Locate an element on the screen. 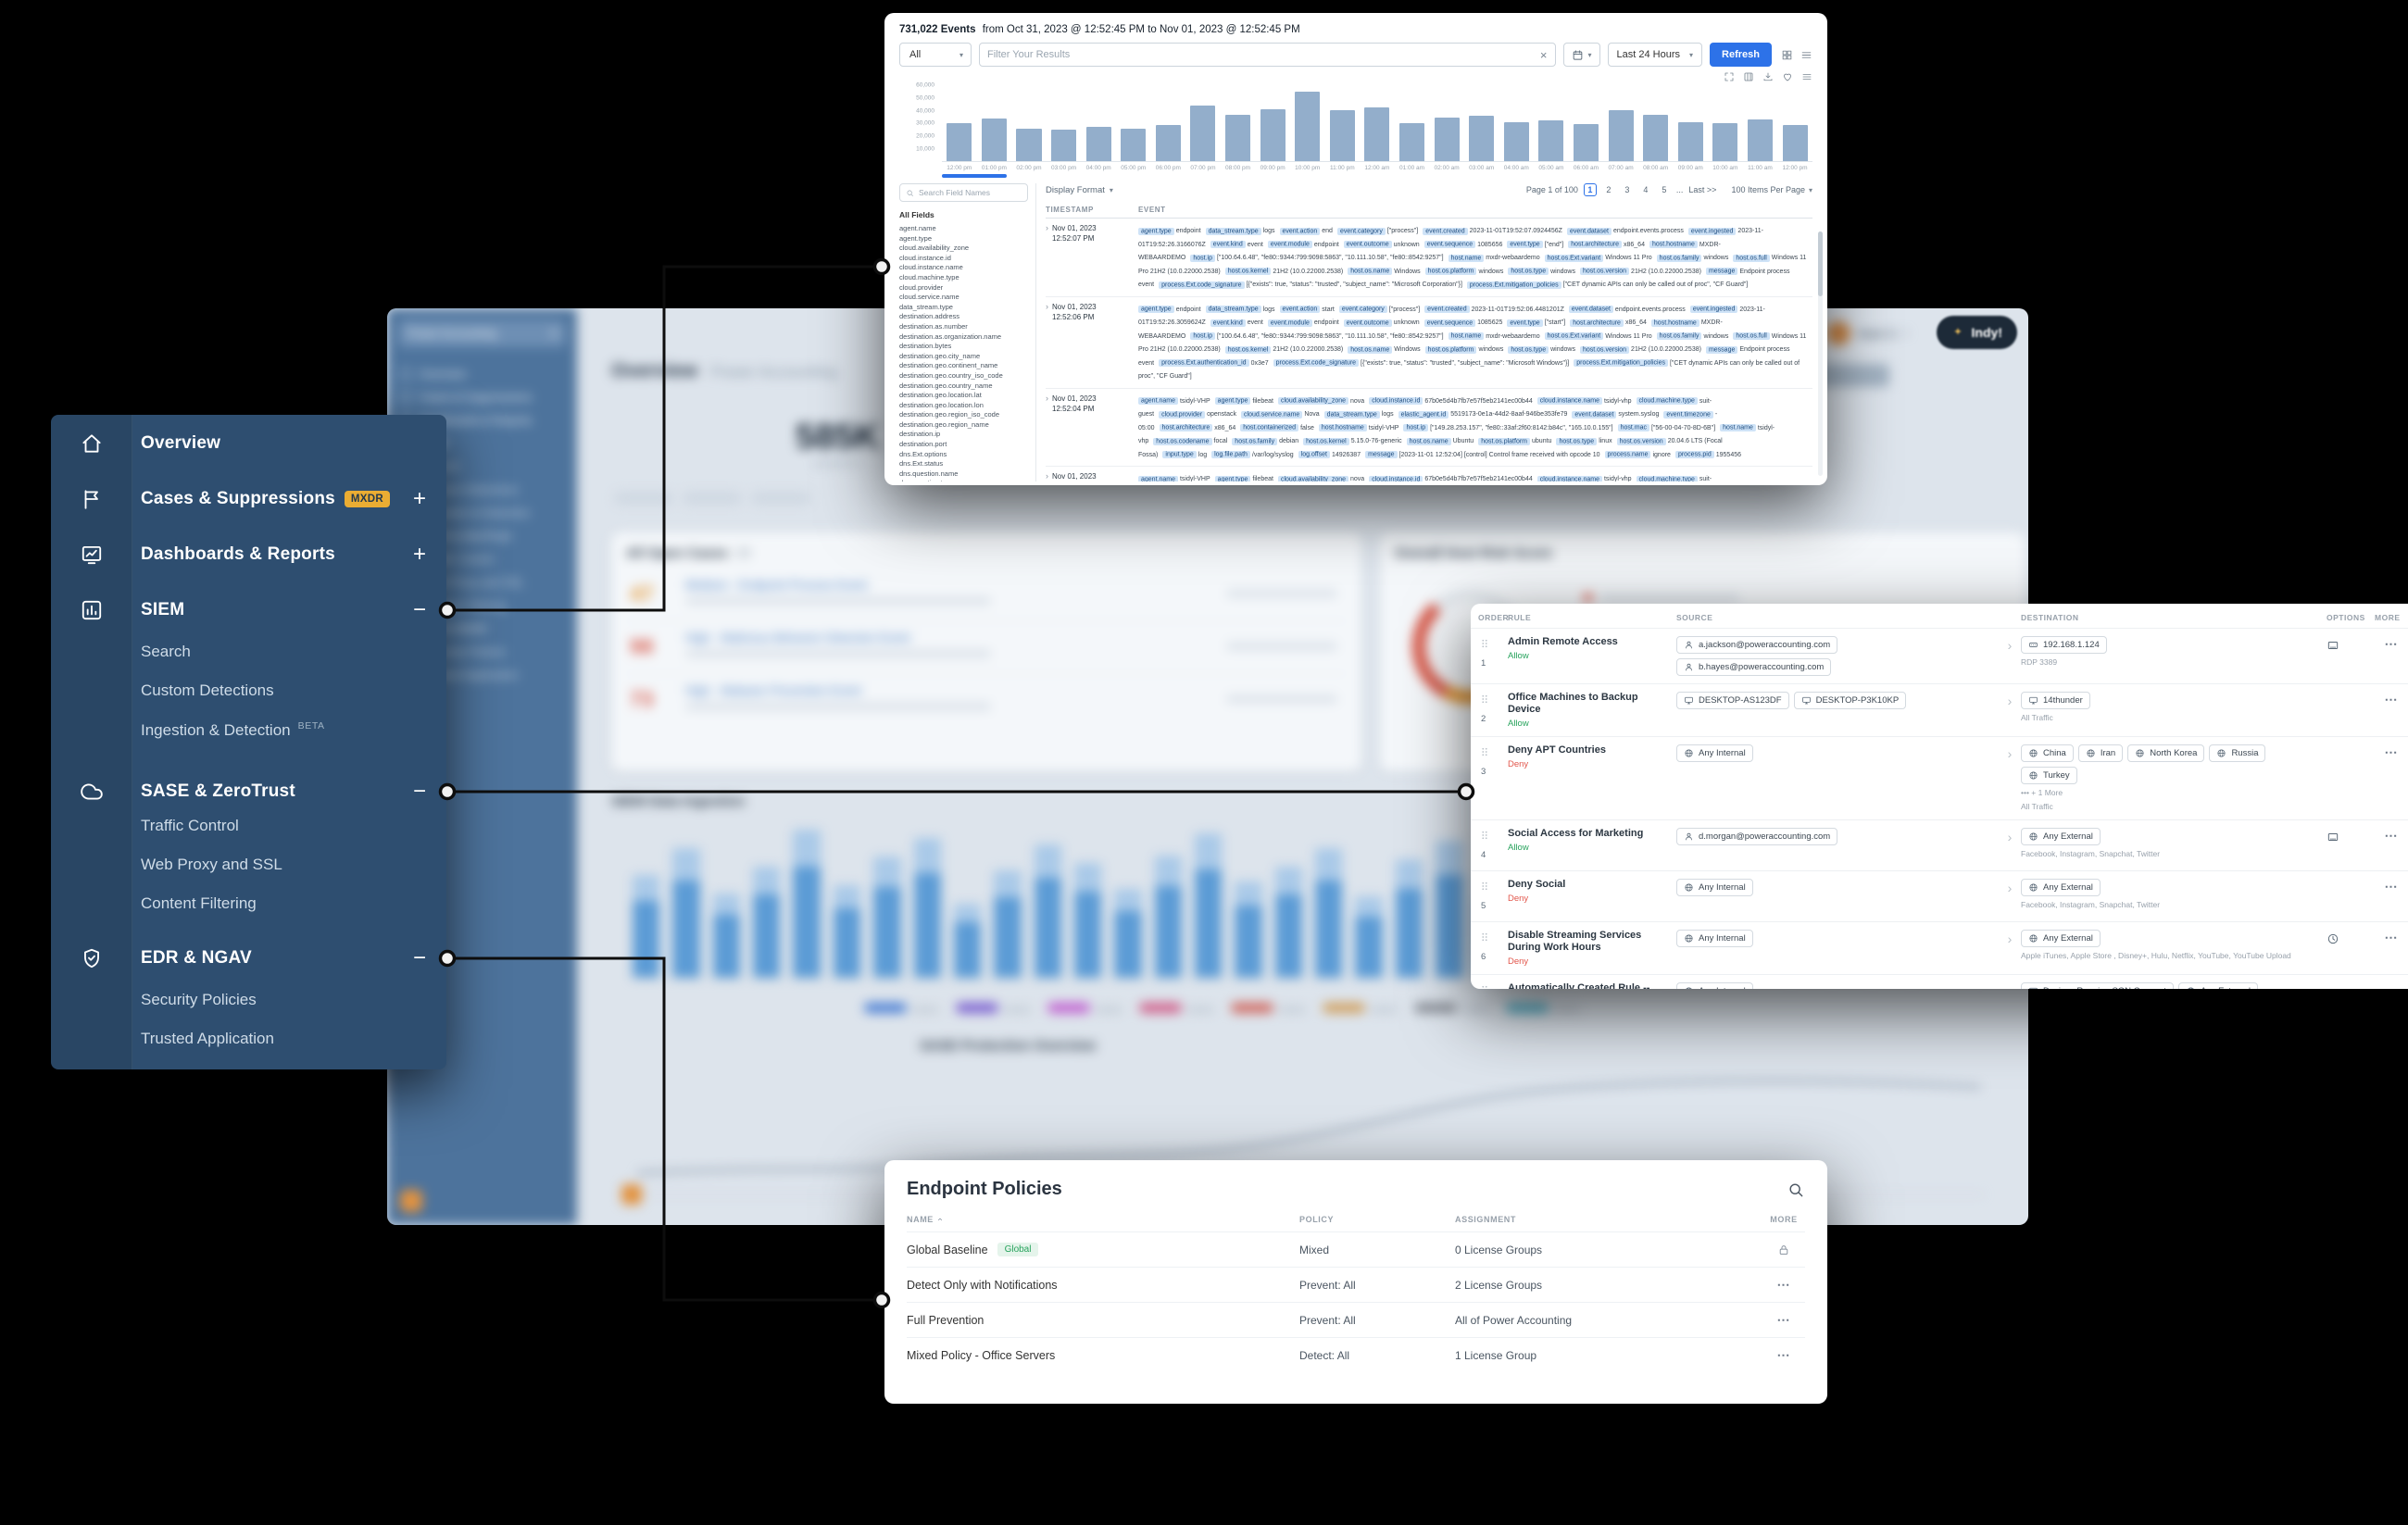 The image size is (2408, 1525). bg-user-menu: Mark S ▾ is located at coordinates (1856, 333).